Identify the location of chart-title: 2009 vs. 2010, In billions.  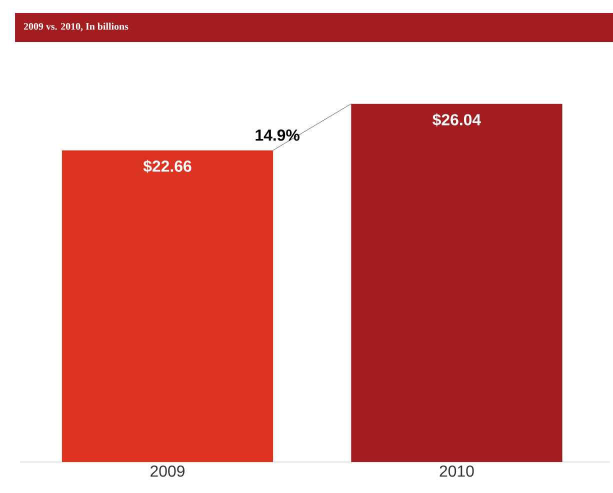
(76, 27).